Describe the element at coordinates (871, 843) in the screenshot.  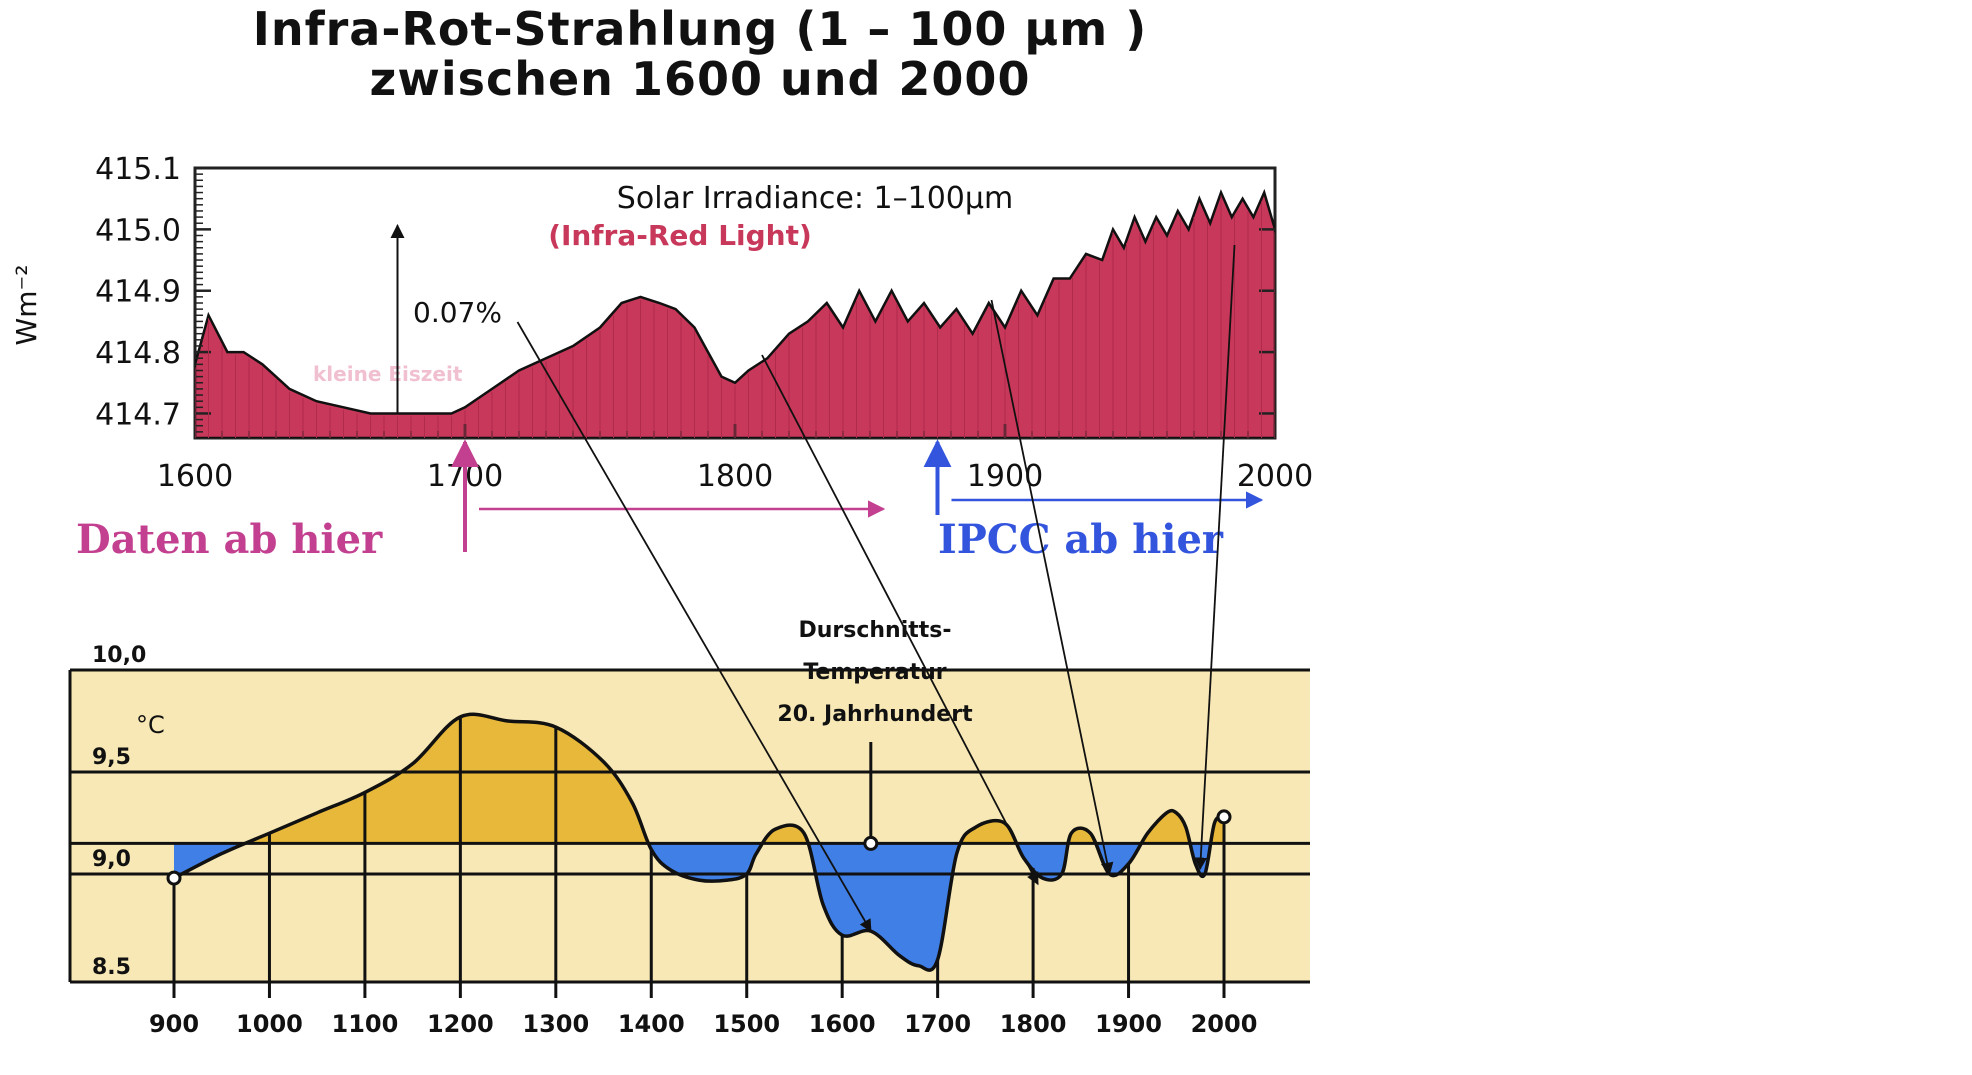
I see `temperature-annotation-dot` at that location.